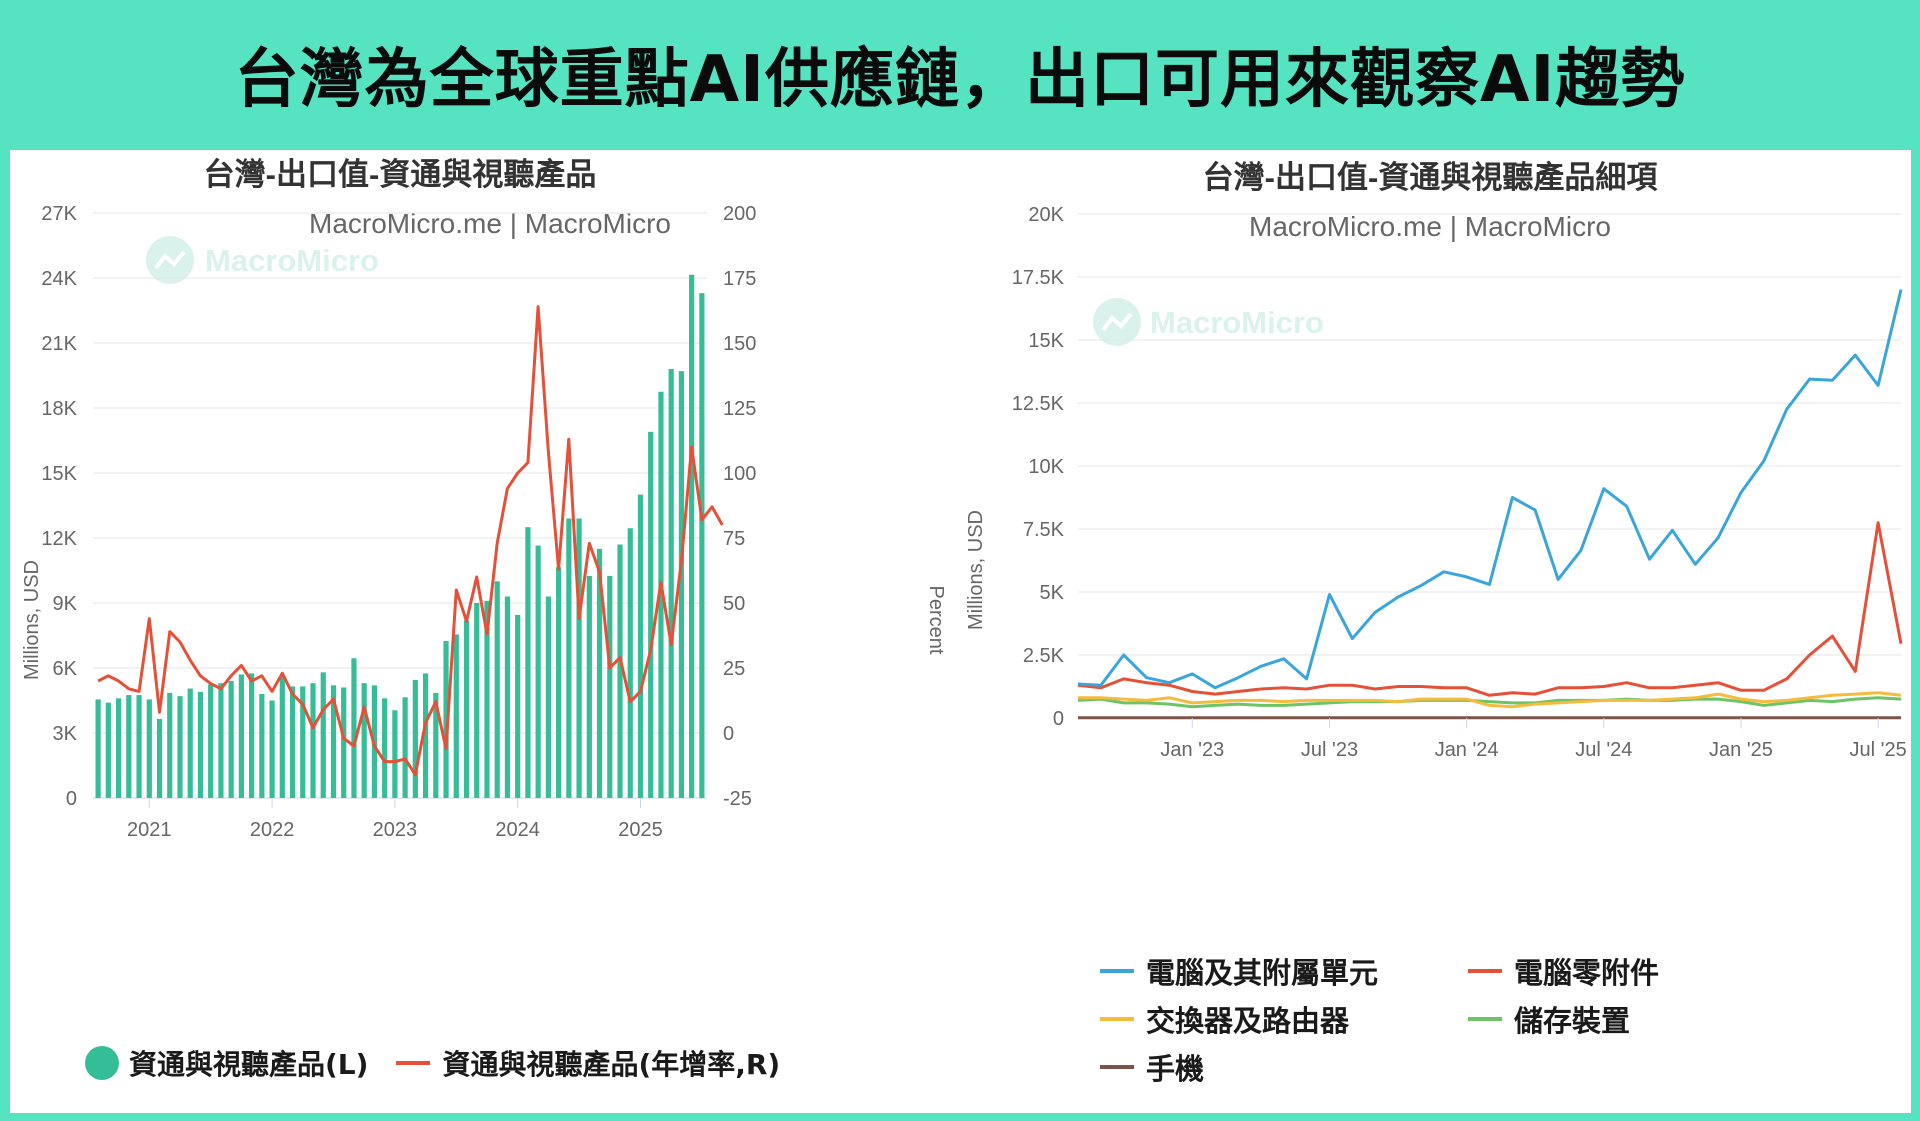 The image size is (1920, 1121). What do you see at coordinates (272, 830) in the screenshot?
I see `x-tick-label: 2022` at bounding box center [272, 830].